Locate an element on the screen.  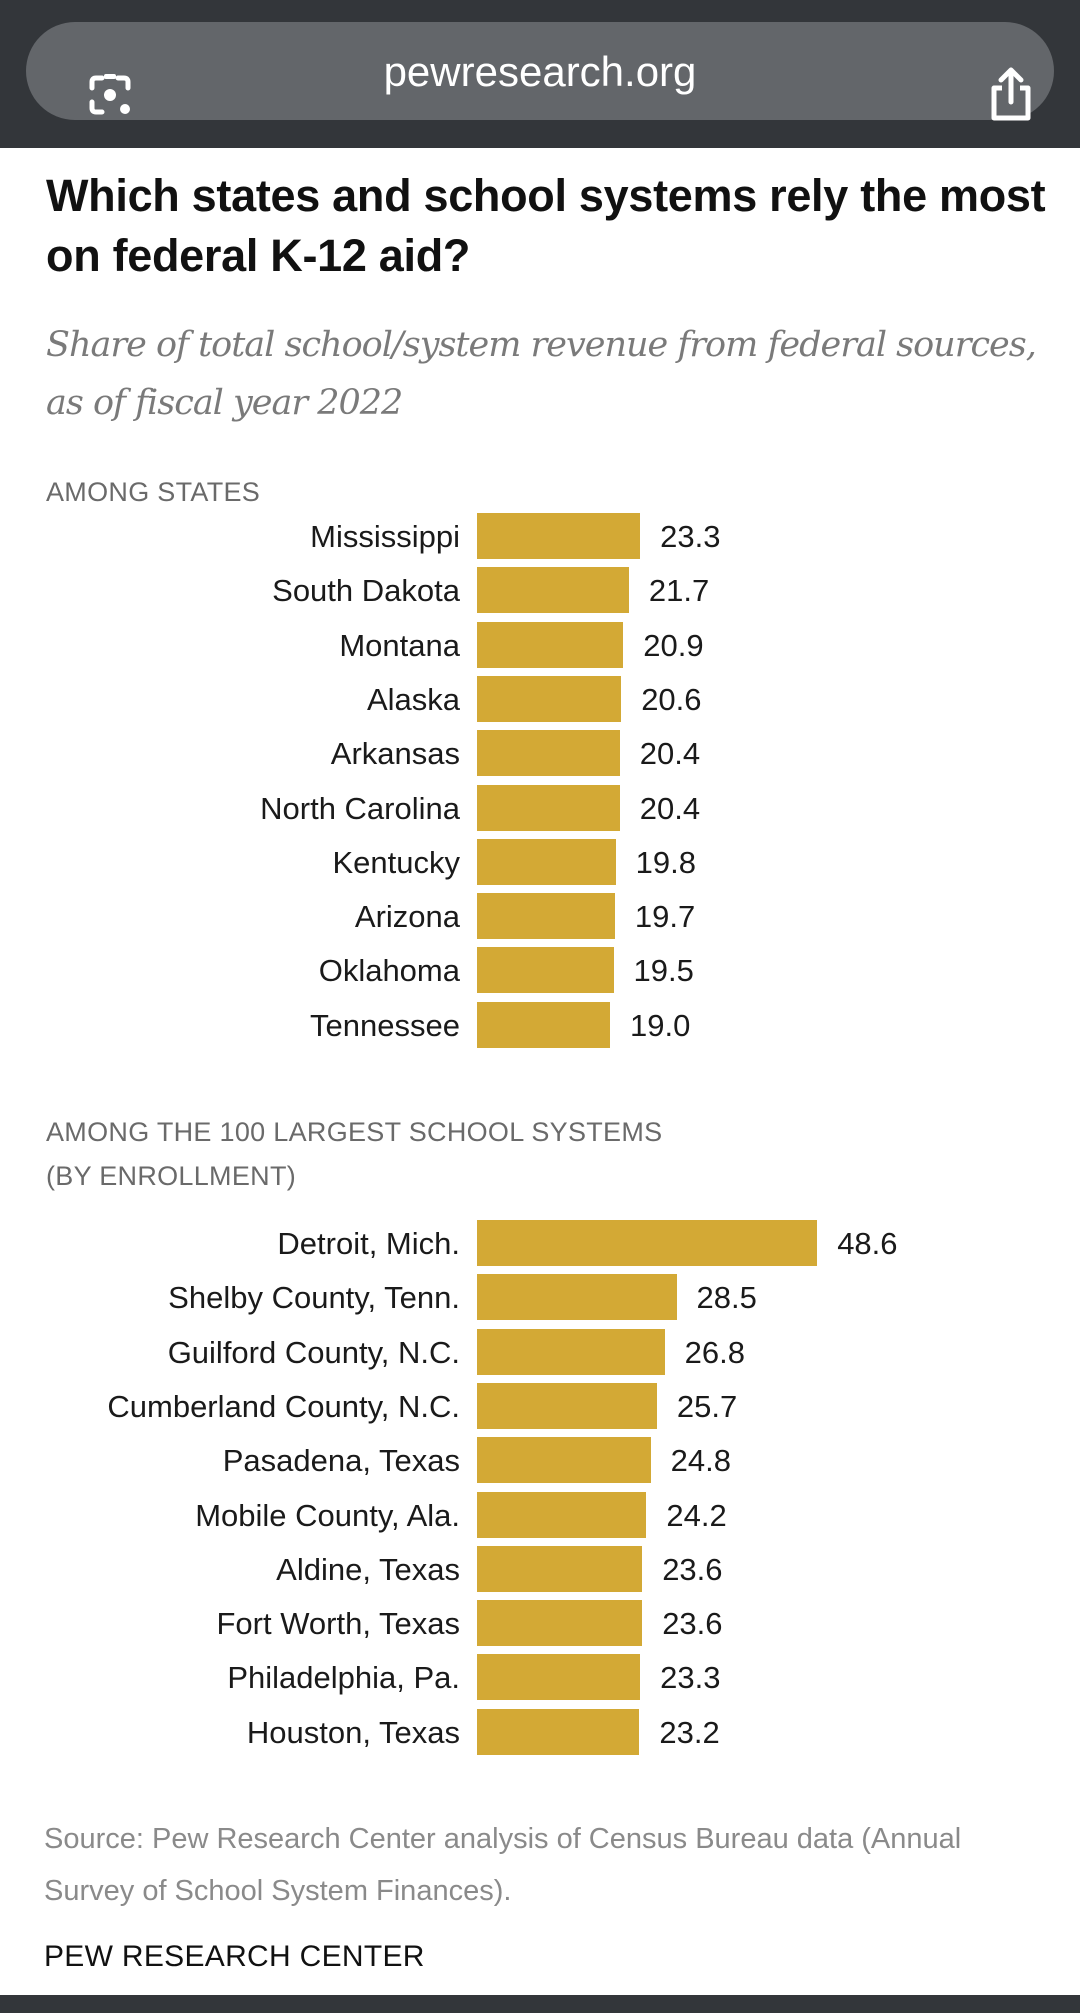
state-category-label: Montana is located at coordinates (399, 645).